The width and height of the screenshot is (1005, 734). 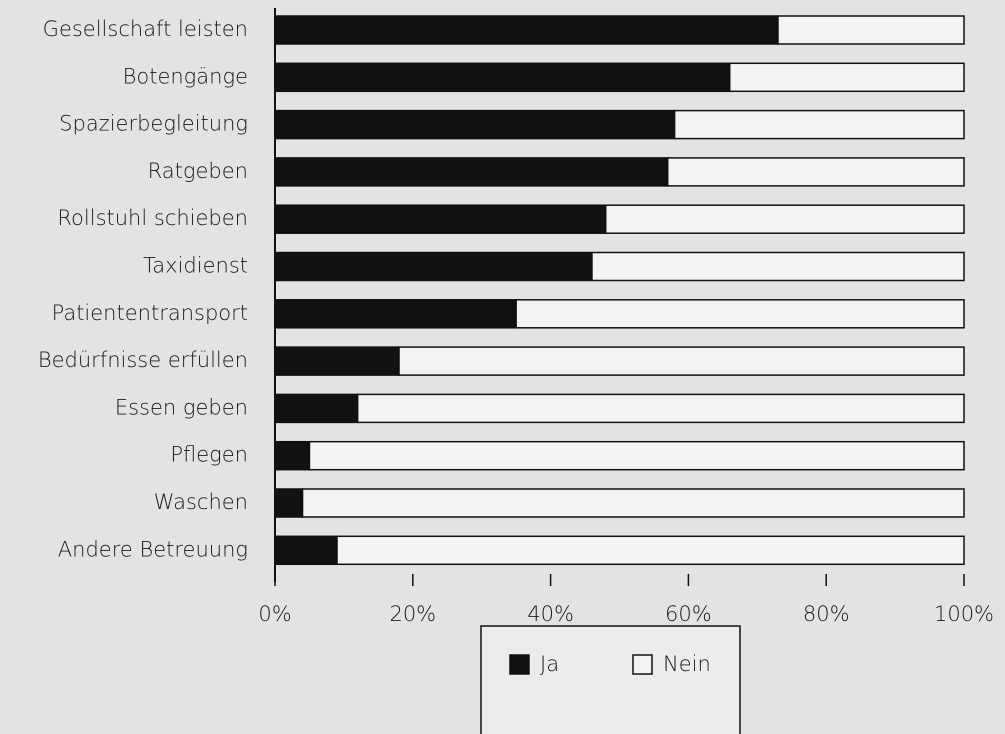 What do you see at coordinates (412, 614) in the screenshot?
I see `x-tick-label: 20%` at bounding box center [412, 614].